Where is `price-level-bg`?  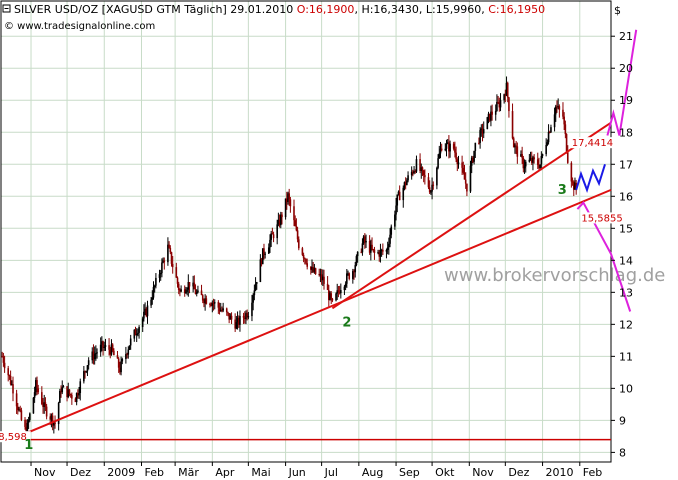 price-level-bg is located at coordinates (15, 437).